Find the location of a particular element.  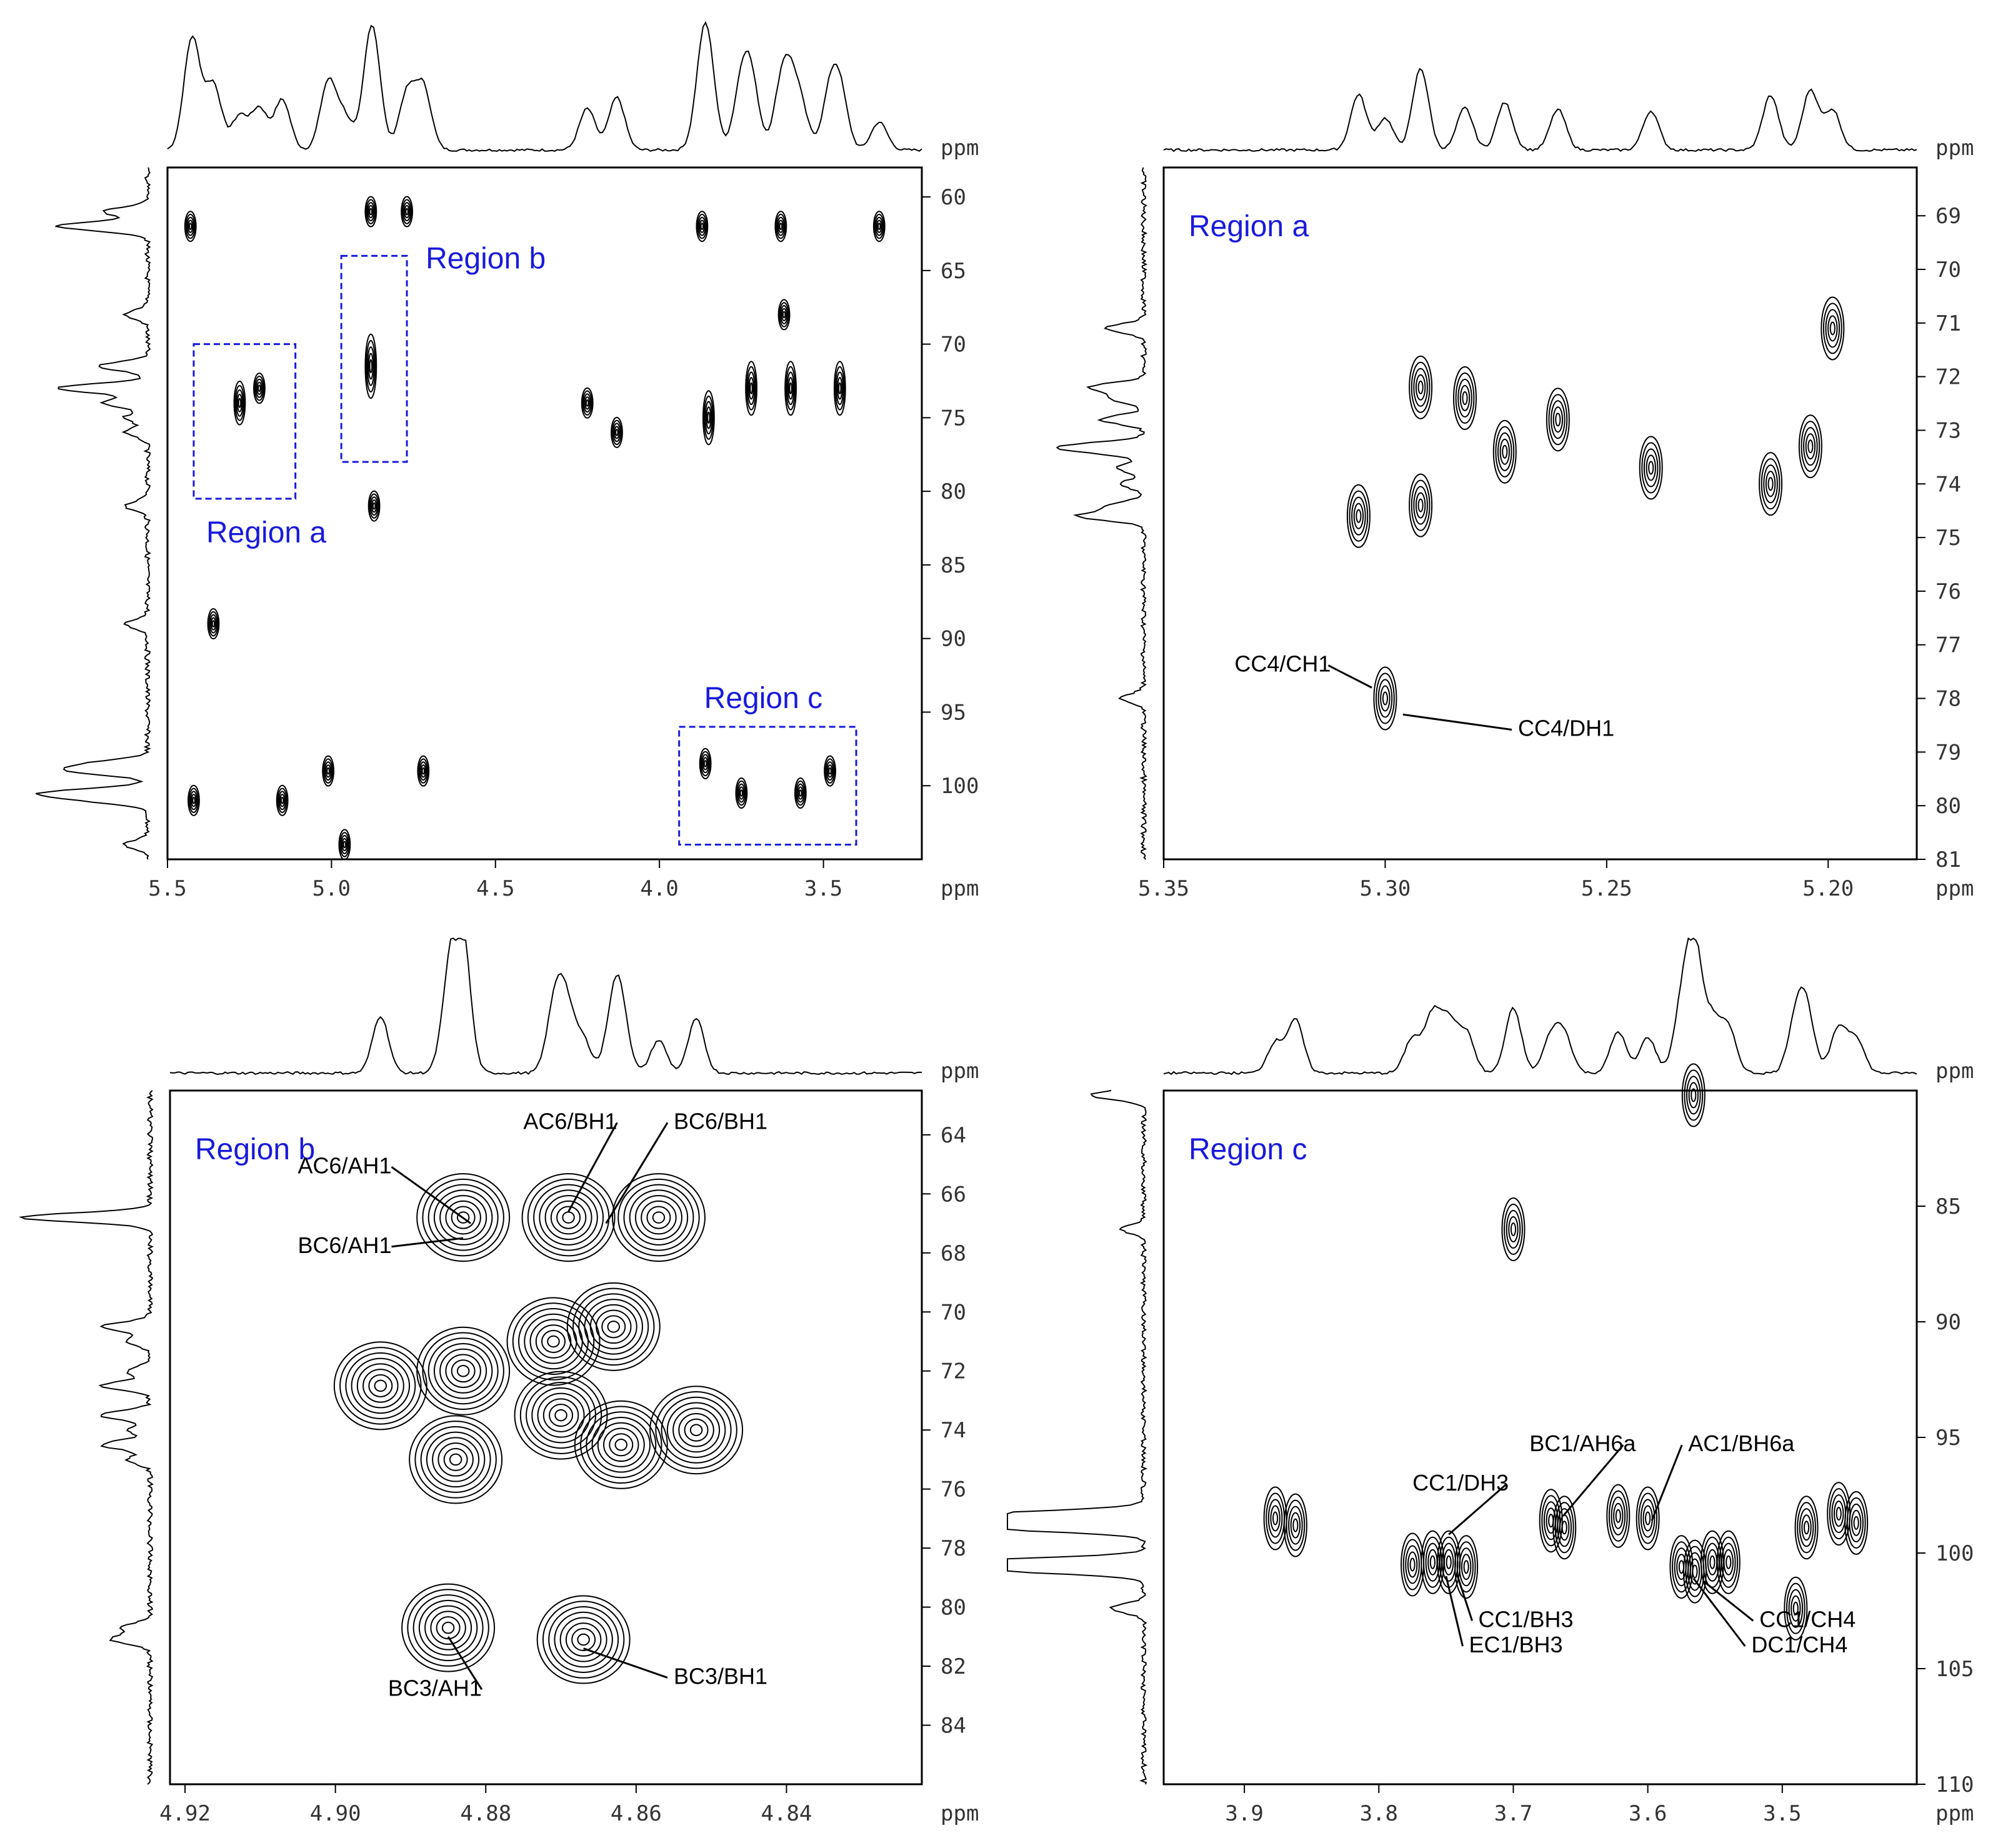

x-tick-label: 5.25 is located at coordinates (1607, 888).